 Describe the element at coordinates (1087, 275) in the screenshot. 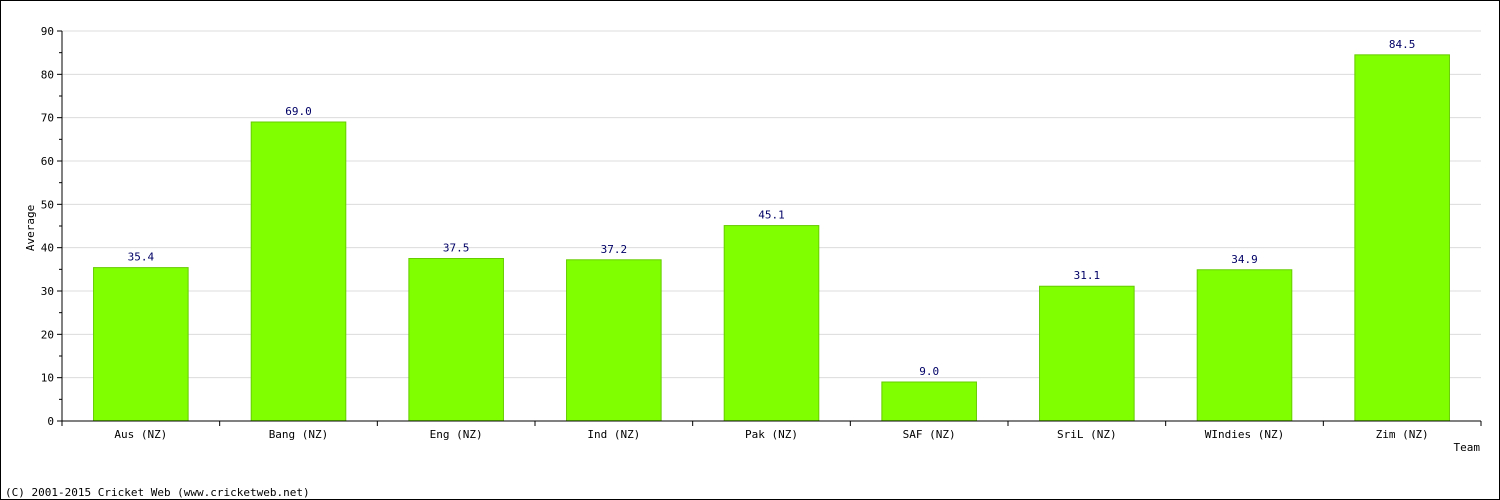

I see `bar-value-label: 31.1` at that location.